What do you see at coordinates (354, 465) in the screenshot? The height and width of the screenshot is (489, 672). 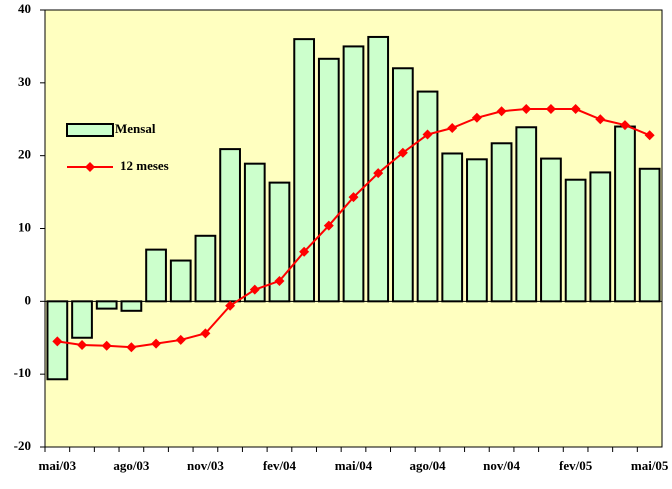 I see `x-tick-label: mai/04` at bounding box center [354, 465].